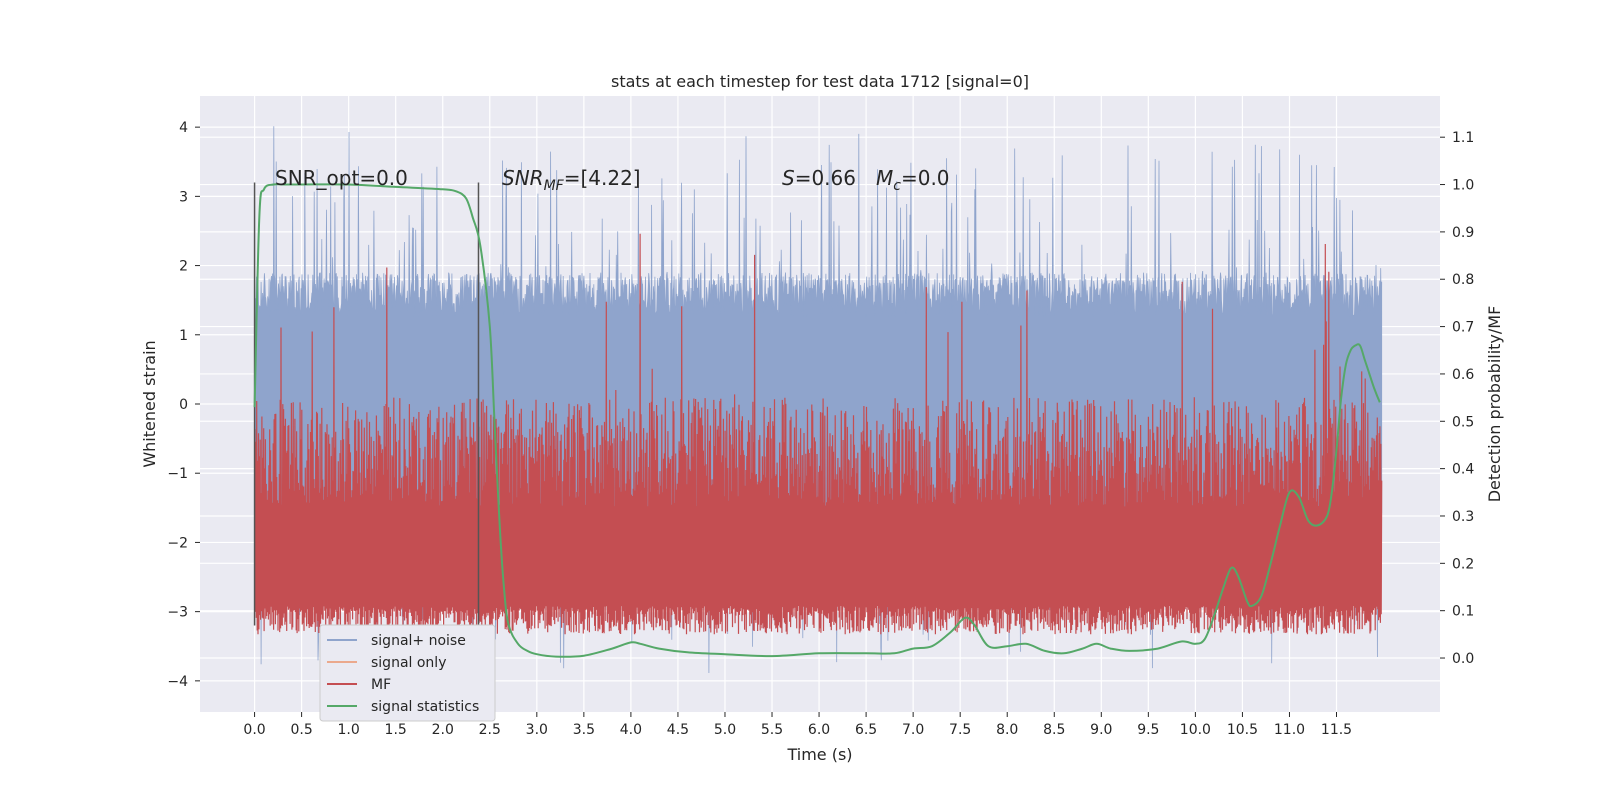 Image resolution: width=1600 pixels, height=800 pixels. What do you see at coordinates (1007, 730) in the screenshot?
I see `x-tick-label: 8.0` at bounding box center [1007, 730].